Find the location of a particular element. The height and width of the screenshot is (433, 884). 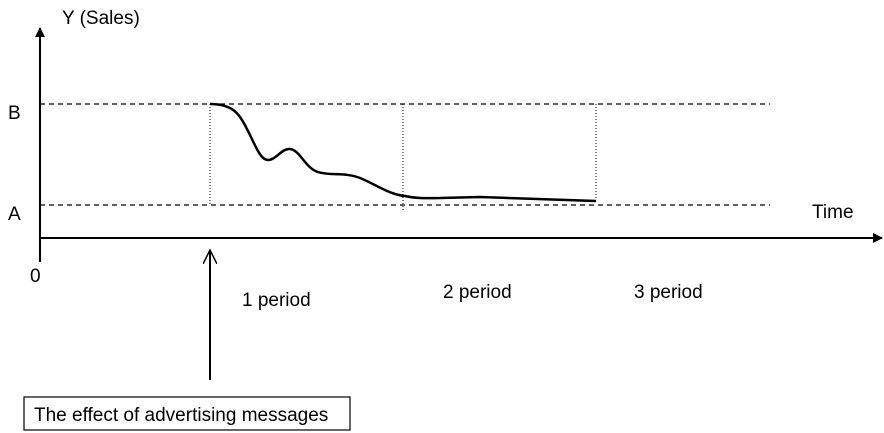

level-label: A is located at coordinates (14, 214).